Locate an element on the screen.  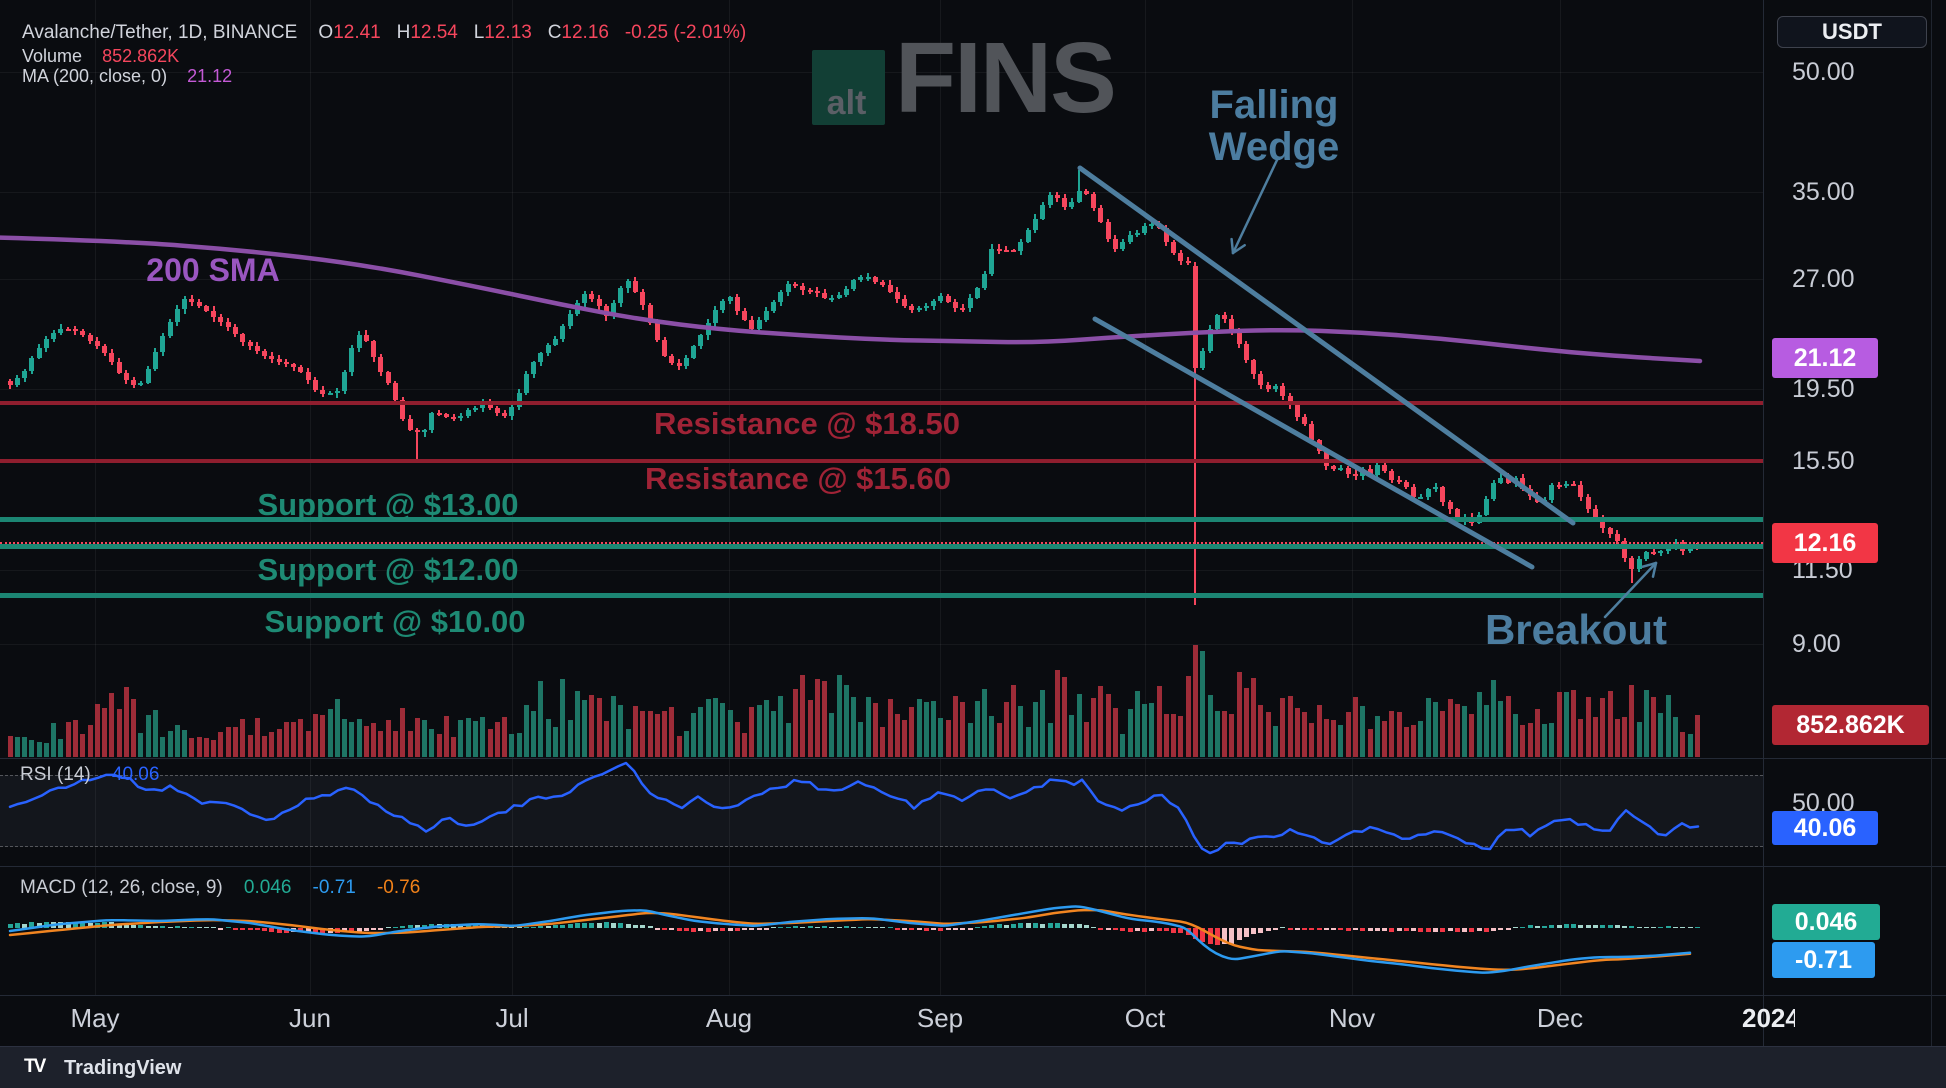
price-axis-label: 9.00 is located at coordinates (1816, 644).